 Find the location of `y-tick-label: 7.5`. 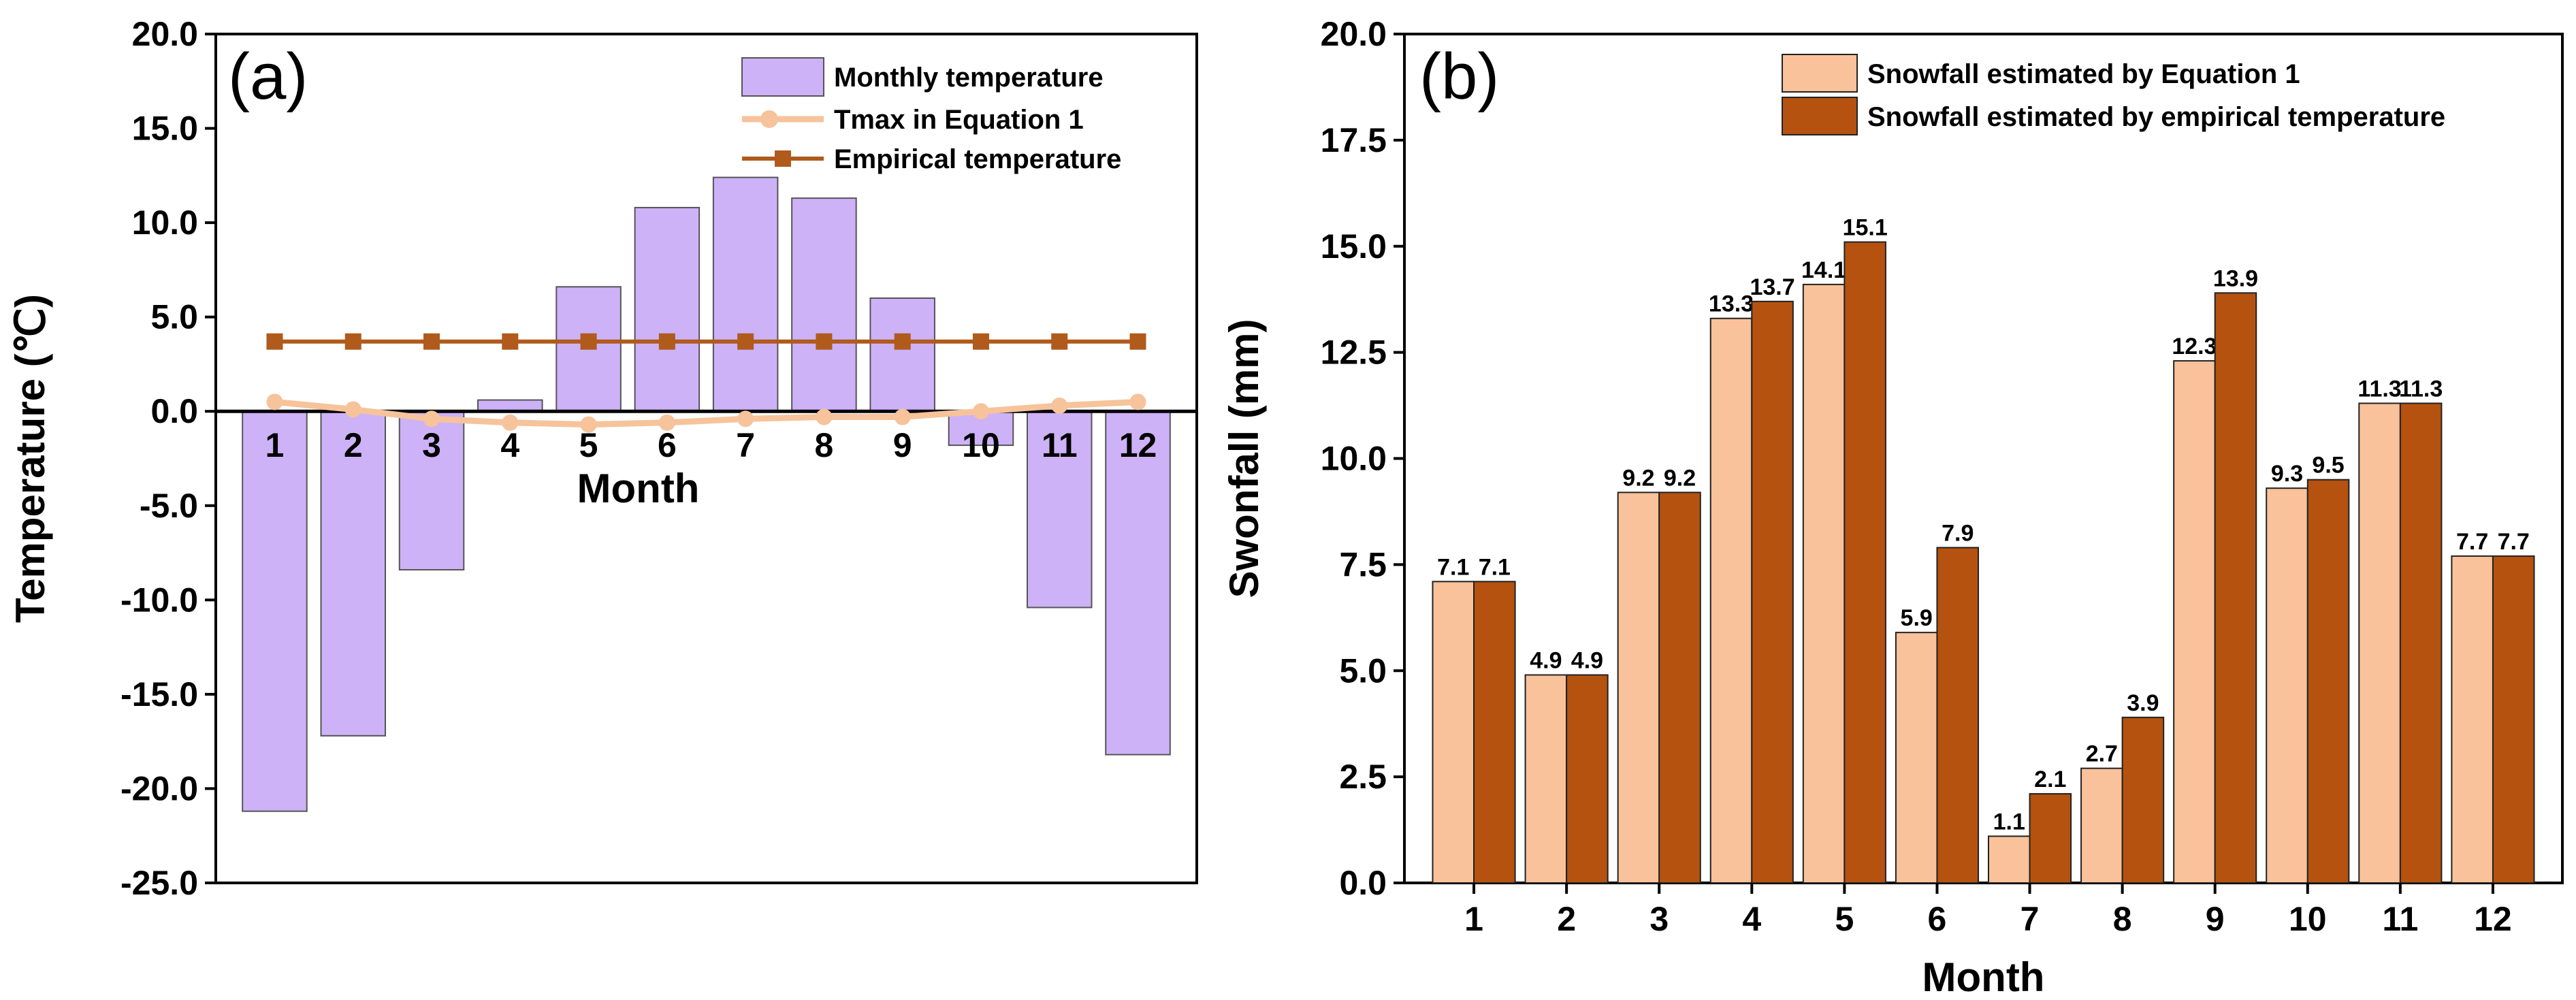

y-tick-label: 7.5 is located at coordinates (1363, 564).